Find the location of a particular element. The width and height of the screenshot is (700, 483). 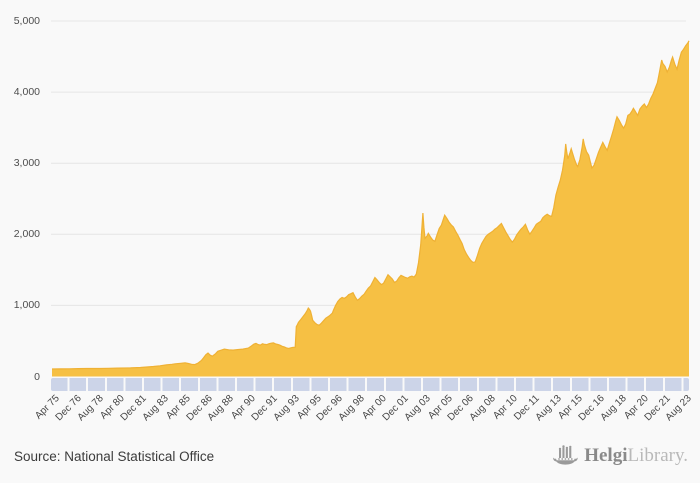

brand-name: HelgiLibrary. is located at coordinates (636, 456).